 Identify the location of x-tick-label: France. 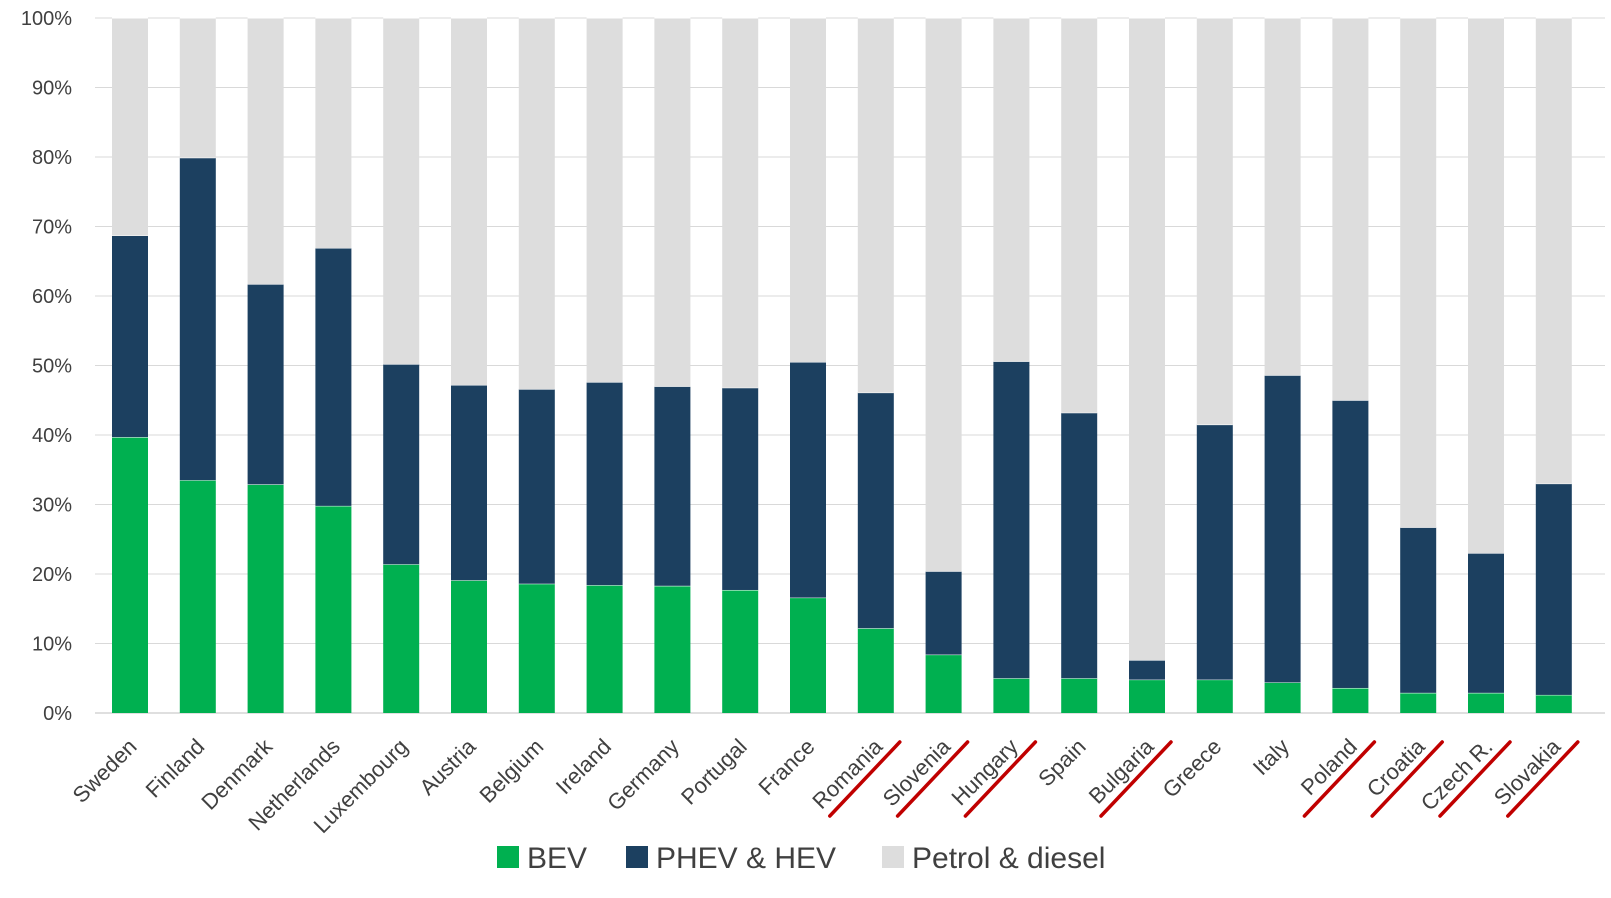
(786, 767).